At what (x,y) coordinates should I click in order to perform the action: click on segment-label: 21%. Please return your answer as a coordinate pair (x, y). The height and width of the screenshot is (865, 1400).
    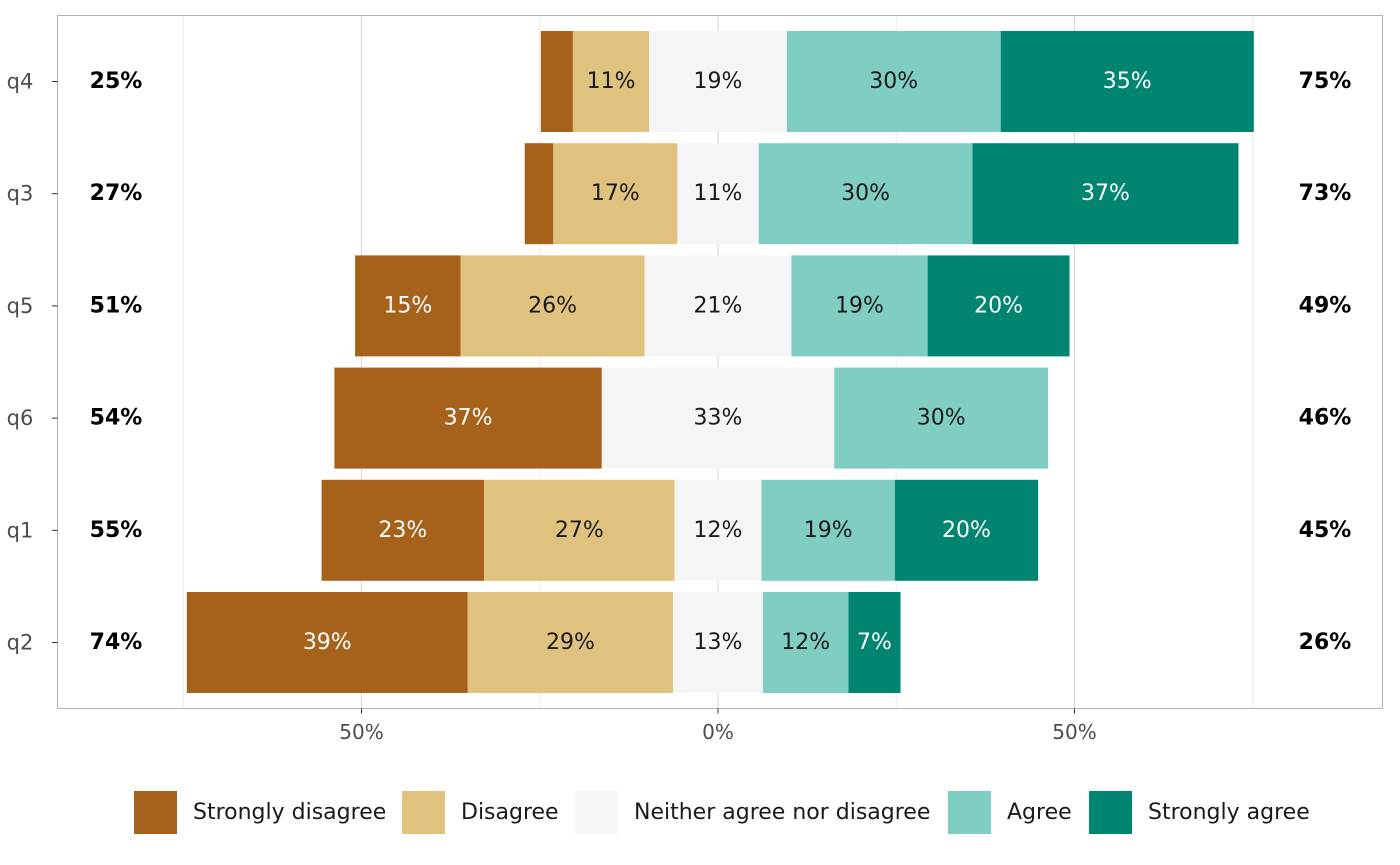
    Looking at the image, I should click on (718, 305).